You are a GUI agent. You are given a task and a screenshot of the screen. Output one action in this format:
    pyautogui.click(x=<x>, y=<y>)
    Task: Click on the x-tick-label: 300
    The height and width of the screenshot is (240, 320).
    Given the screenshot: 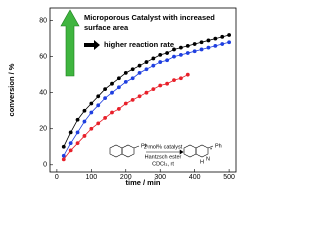 What is the action you would take?
    pyautogui.click(x=160, y=177)
    